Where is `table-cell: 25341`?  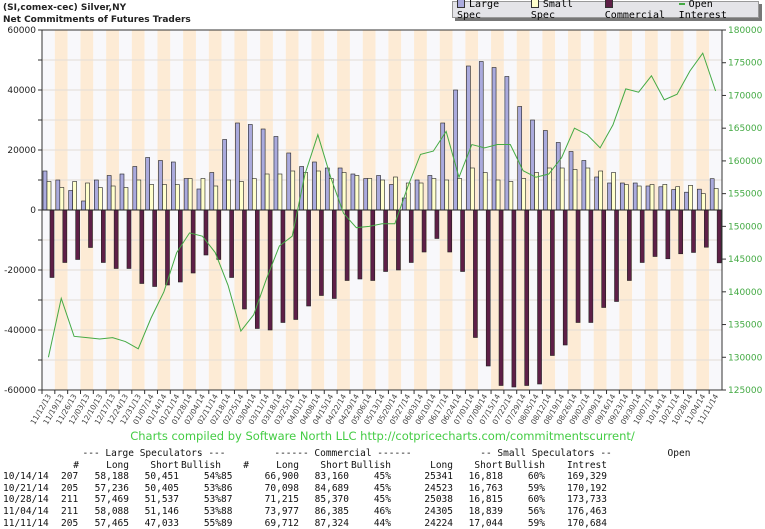 table-cell: 25341 is located at coordinates (438, 477).